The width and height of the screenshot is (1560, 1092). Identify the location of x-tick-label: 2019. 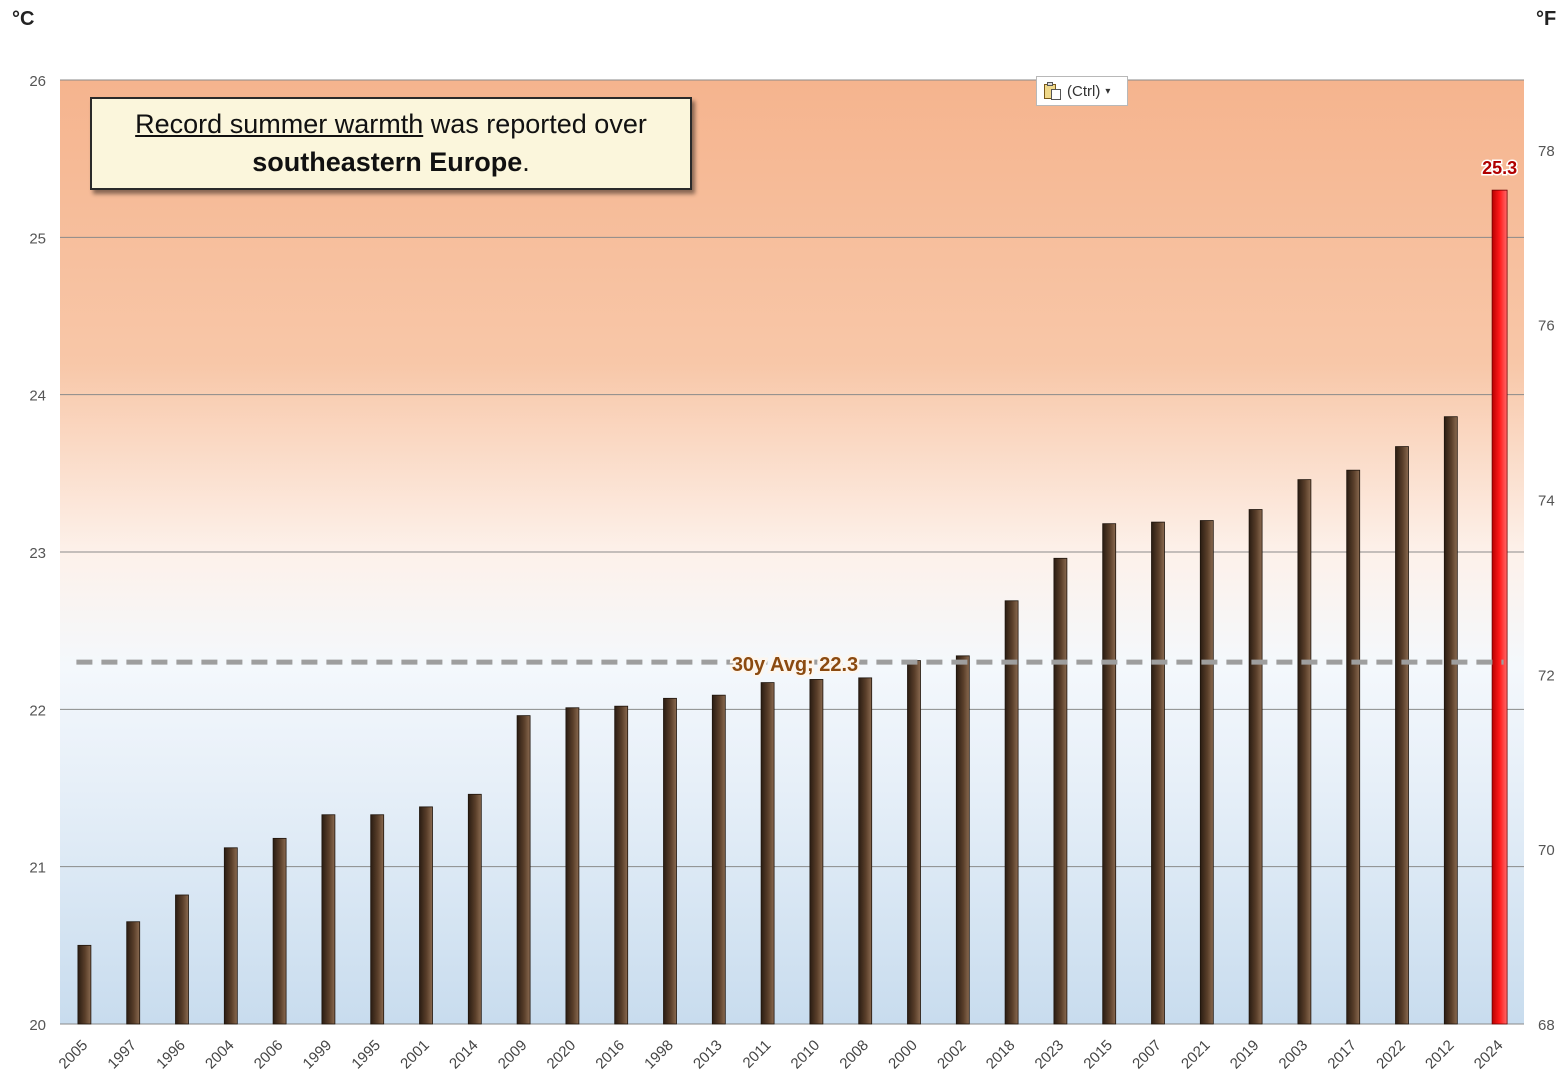
(1245, 1055).